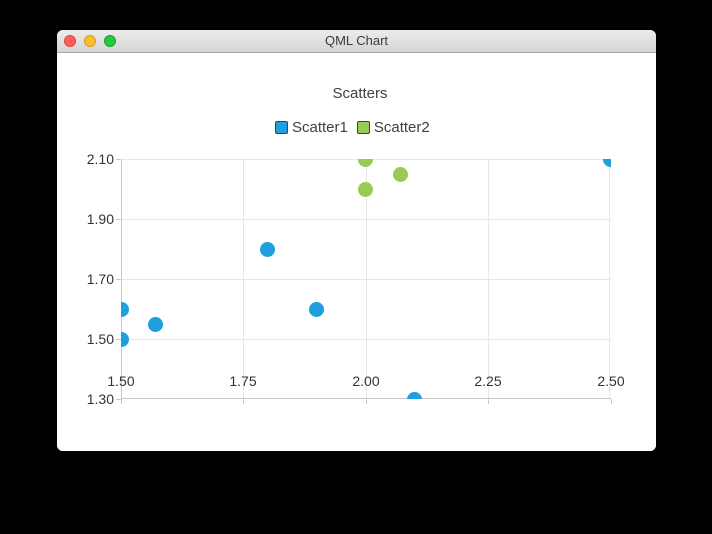 This screenshot has height=534, width=712. What do you see at coordinates (243, 381) in the screenshot?
I see `x-tick-label: 1.75` at bounding box center [243, 381].